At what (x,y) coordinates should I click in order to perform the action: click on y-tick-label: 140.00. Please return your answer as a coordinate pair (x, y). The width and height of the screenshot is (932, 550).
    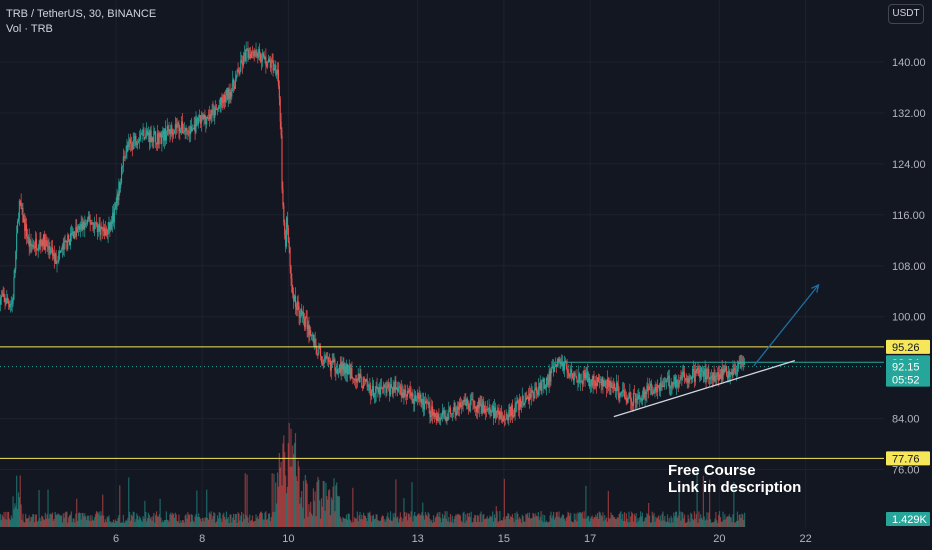
    Looking at the image, I should click on (909, 63).